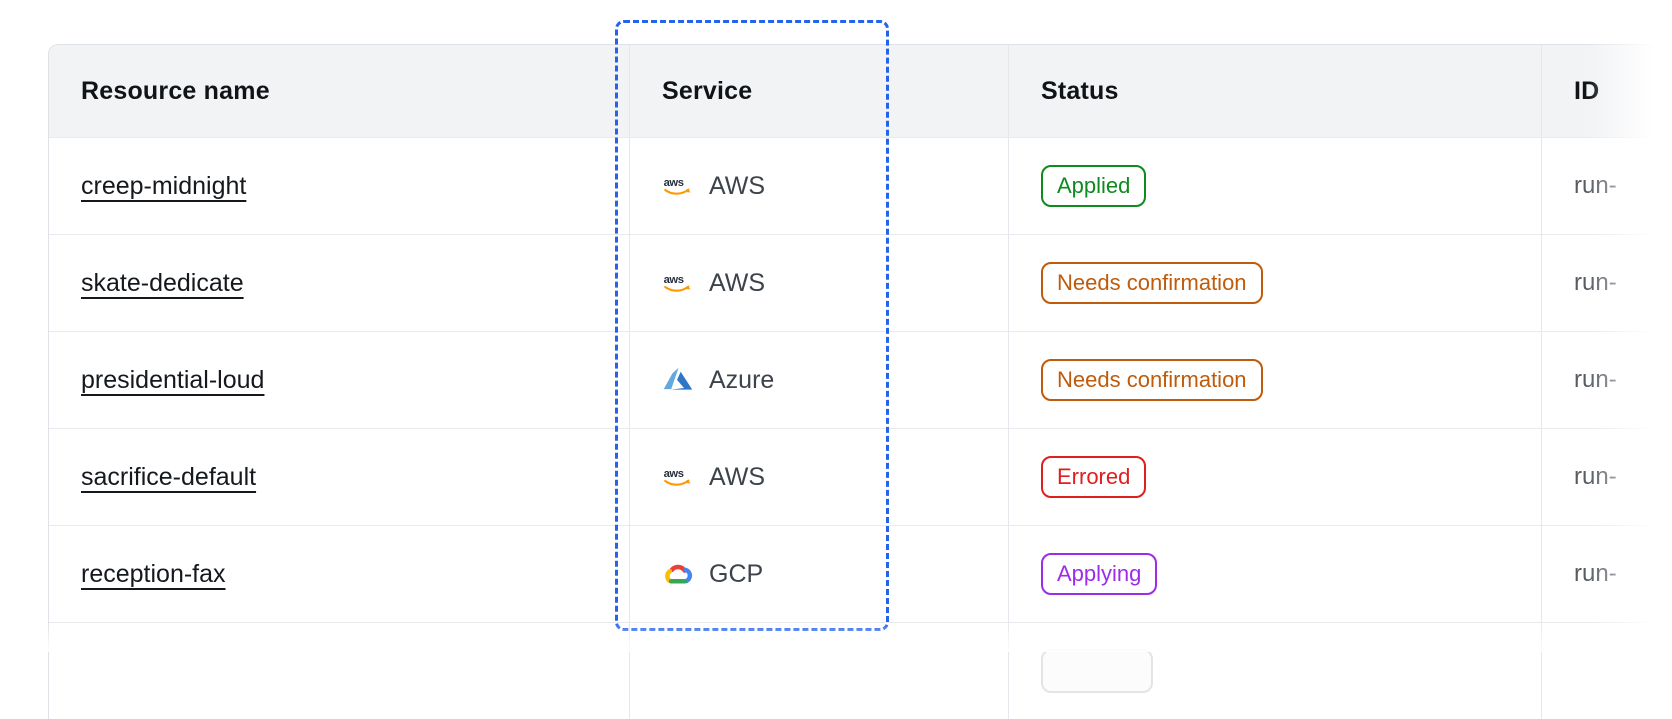  I want to click on table-row: reception-fax GCP Applying run-, so click(860, 573).